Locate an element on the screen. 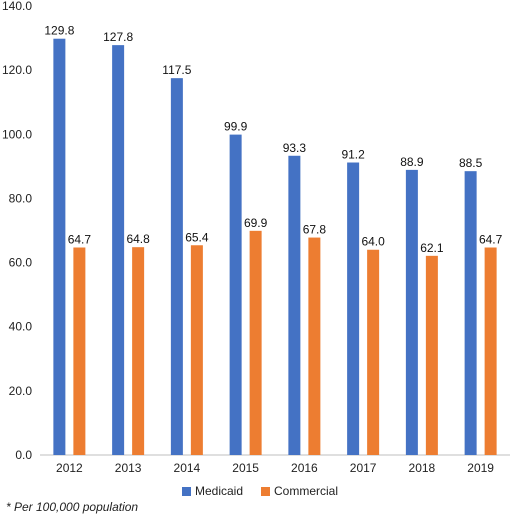 The image size is (520, 517). data-label-commercial-2017: 64.0 is located at coordinates (373, 242).